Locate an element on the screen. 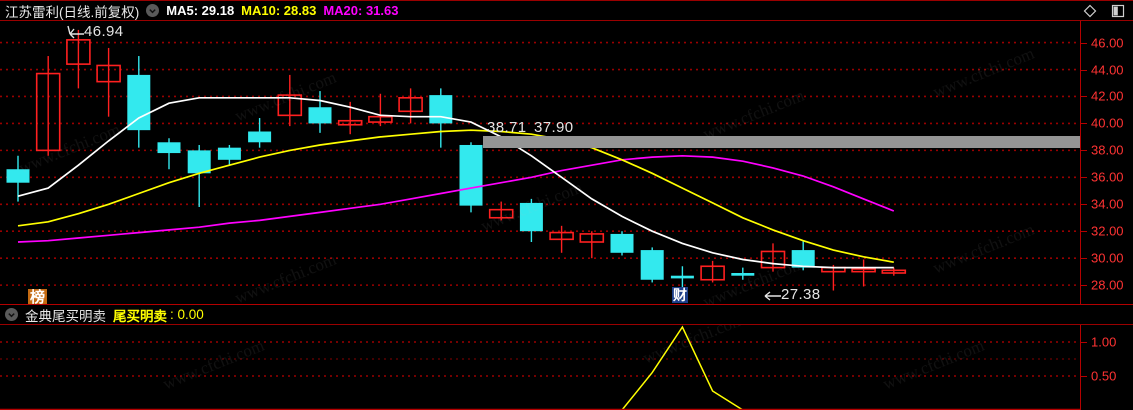 The image size is (1133, 410). diamond-icon is located at coordinates (1090, 11).